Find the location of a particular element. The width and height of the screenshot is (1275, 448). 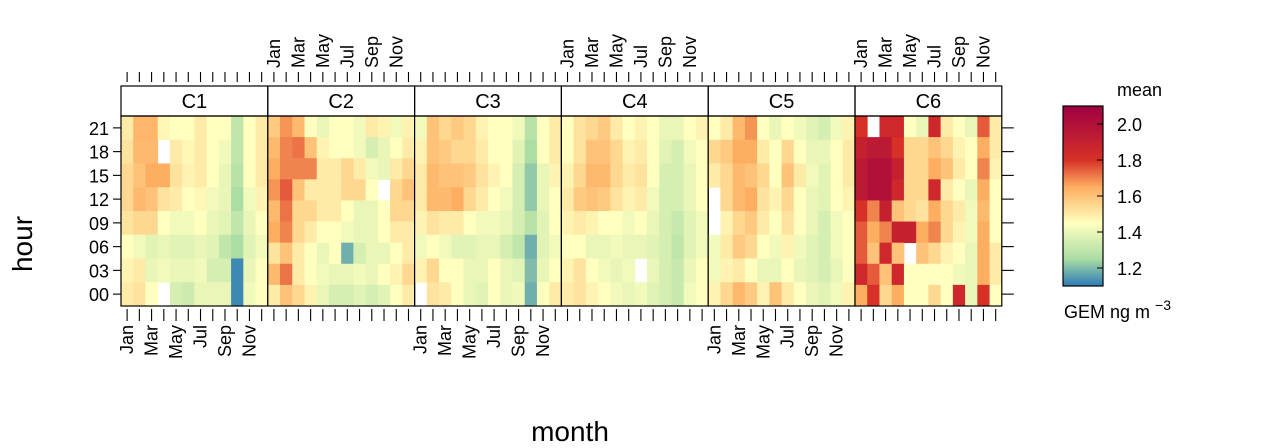

legend-title: mean is located at coordinates (1139, 90).